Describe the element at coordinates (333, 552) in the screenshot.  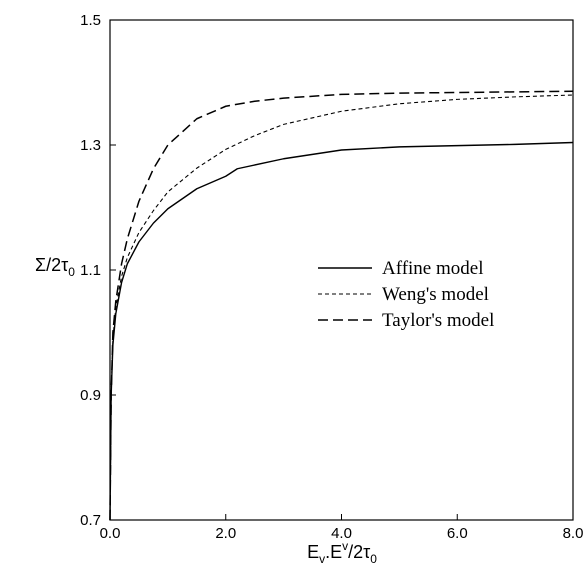
I see `x-axis-label-mid: .E` at that location.